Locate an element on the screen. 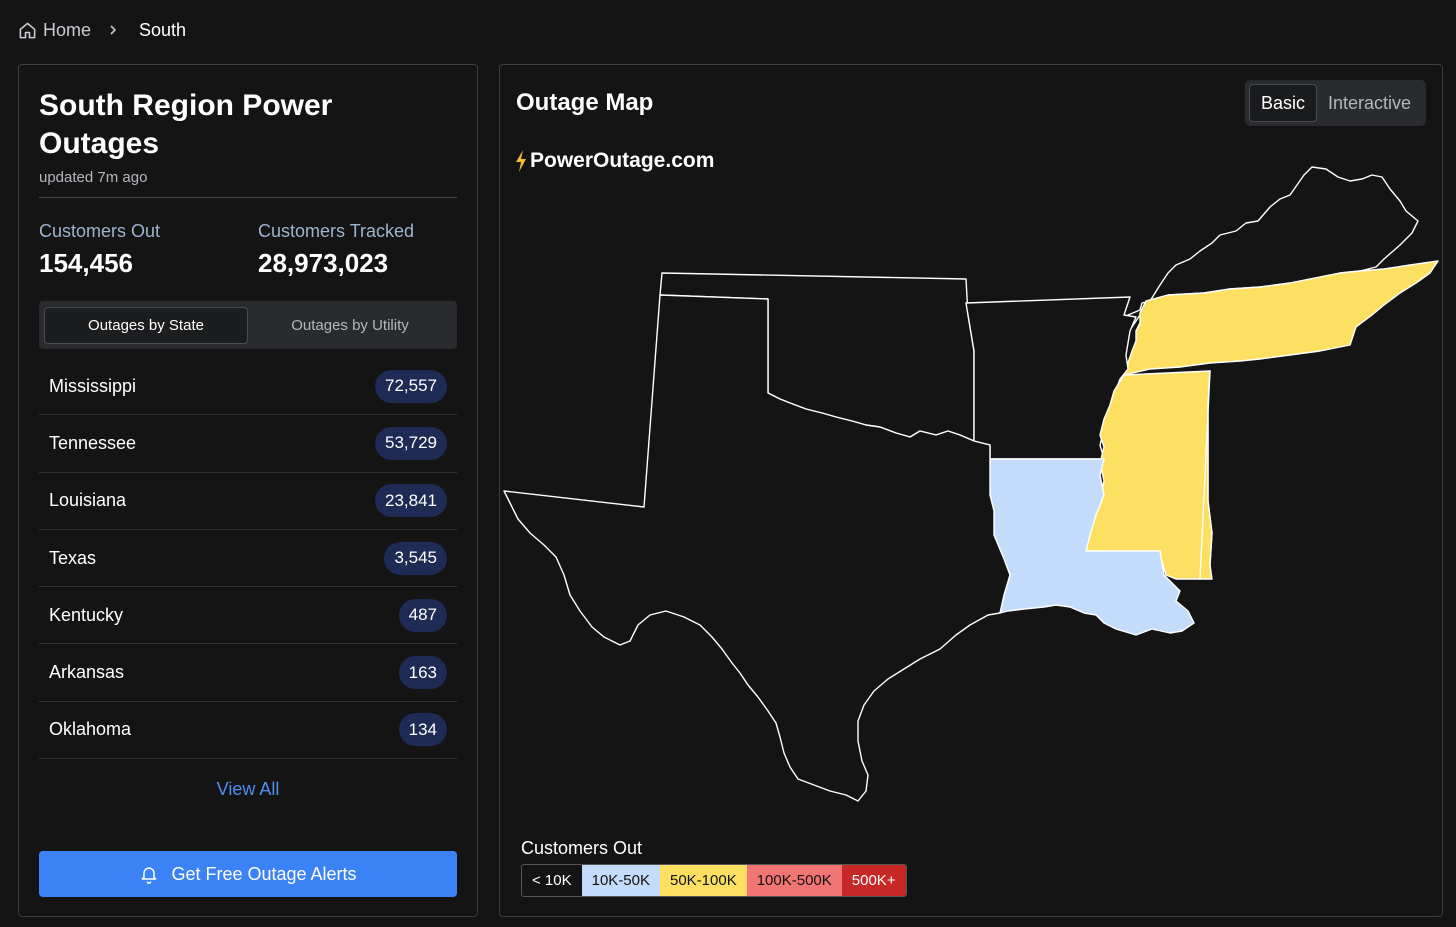  state-name: Tennessee is located at coordinates (93, 442).